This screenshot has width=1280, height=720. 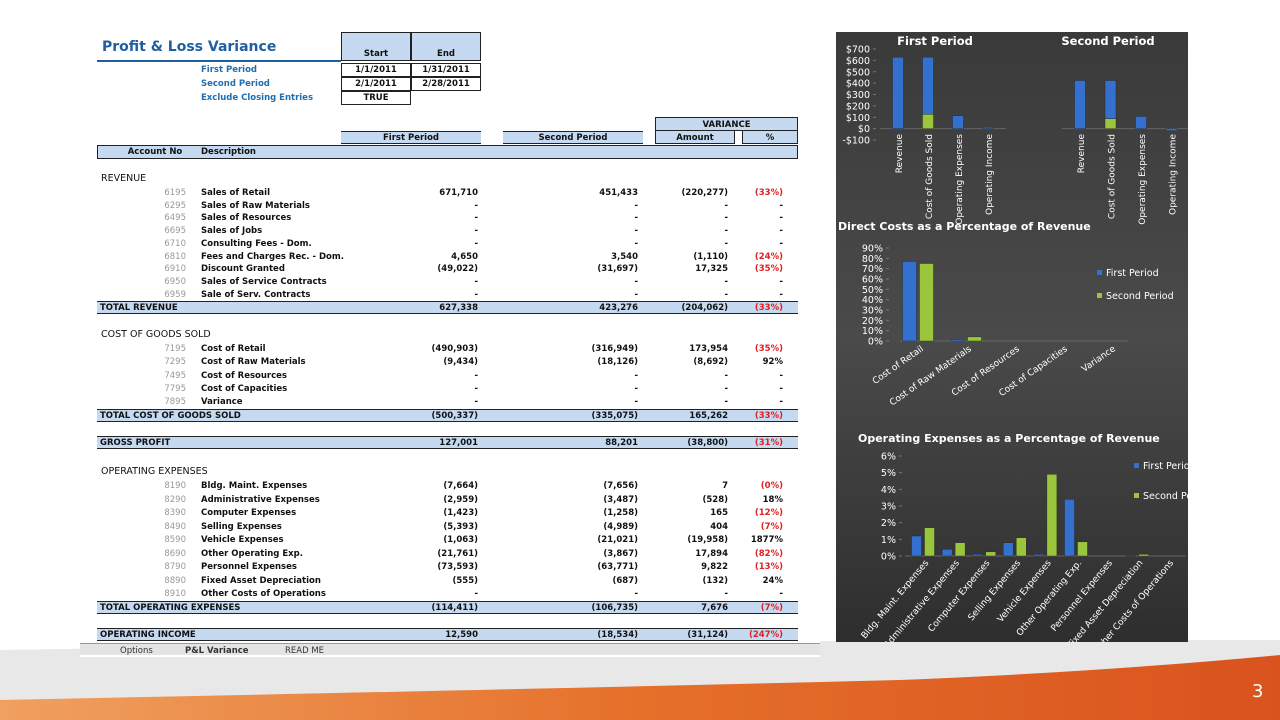 What do you see at coordinates (263, 594) in the screenshot?
I see `description: Other Costs of Operations` at bounding box center [263, 594].